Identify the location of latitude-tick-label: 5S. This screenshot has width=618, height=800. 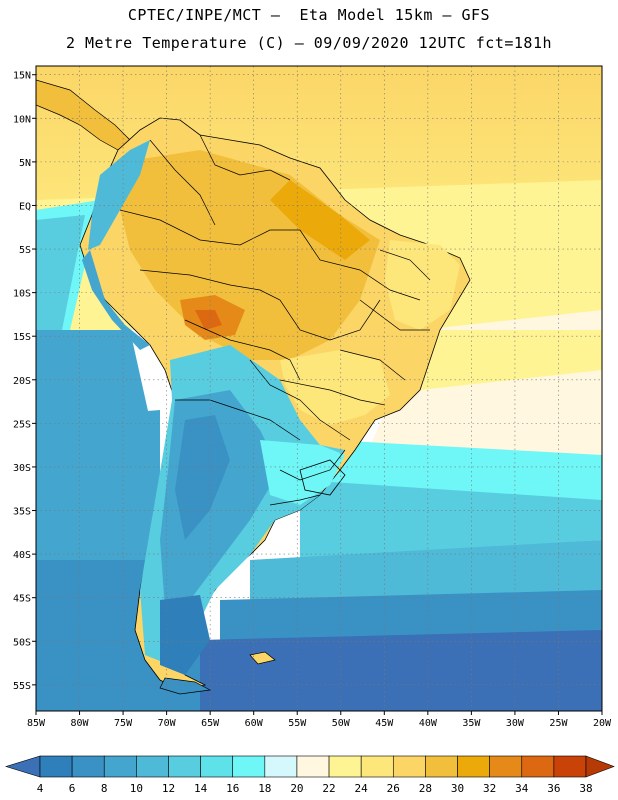
(25, 250).